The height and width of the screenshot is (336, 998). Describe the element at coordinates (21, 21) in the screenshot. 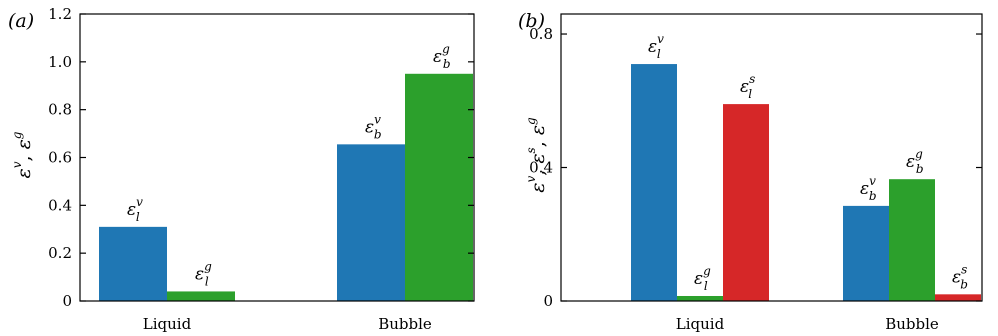

I see `panel-label: (a)` at that location.